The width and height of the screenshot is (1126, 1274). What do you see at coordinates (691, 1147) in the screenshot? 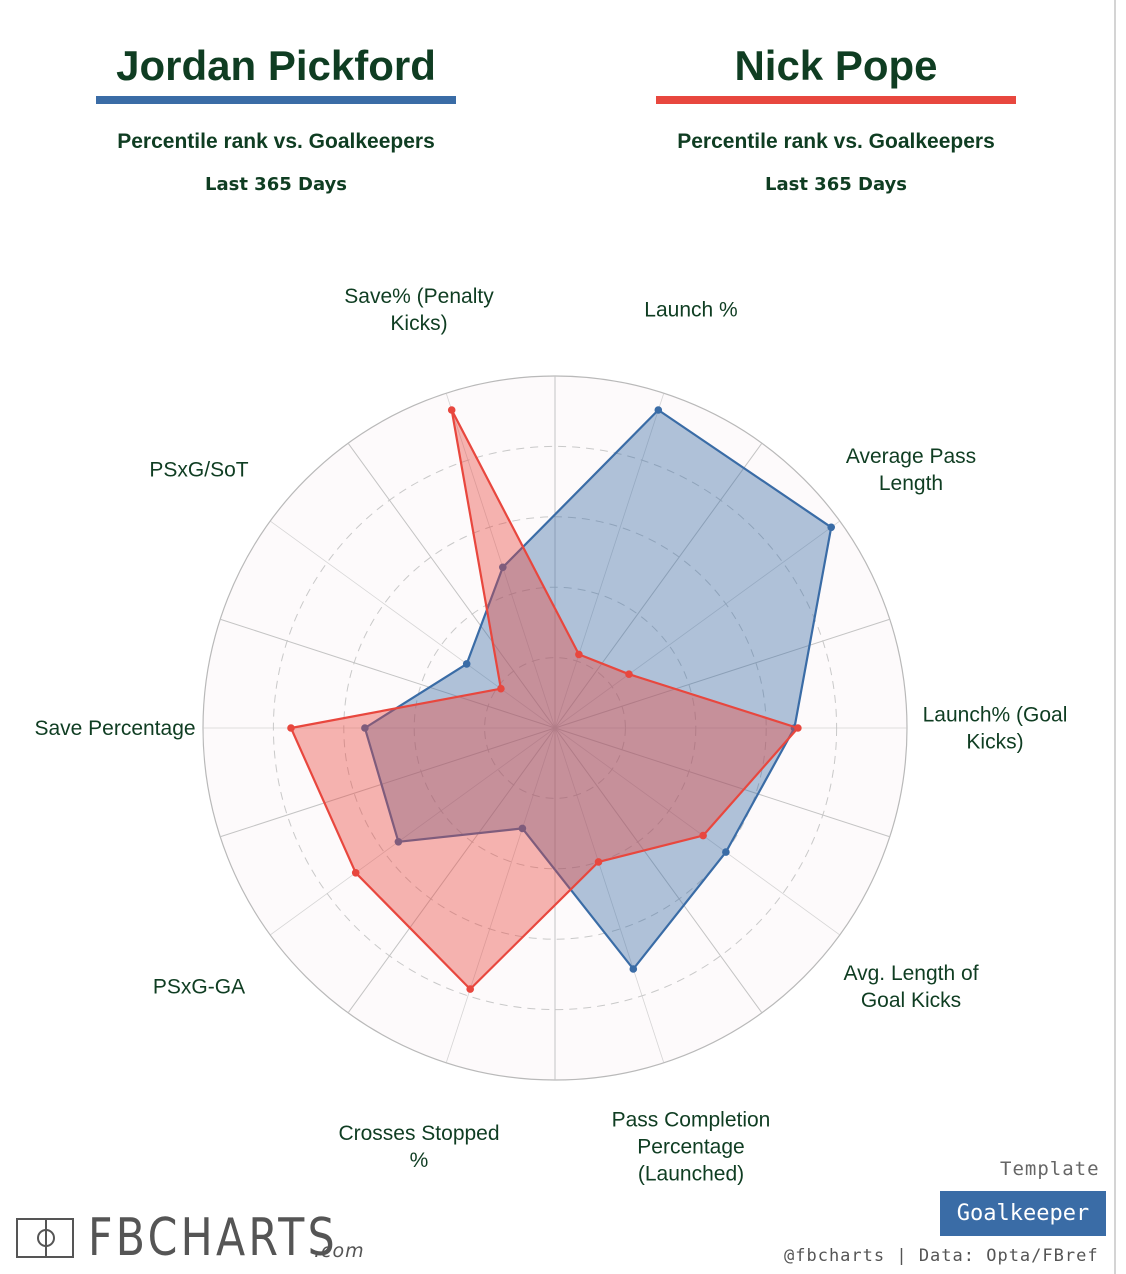
I see `axis-label-5: Pass Completion Percentage (Launched)` at bounding box center [691, 1147].